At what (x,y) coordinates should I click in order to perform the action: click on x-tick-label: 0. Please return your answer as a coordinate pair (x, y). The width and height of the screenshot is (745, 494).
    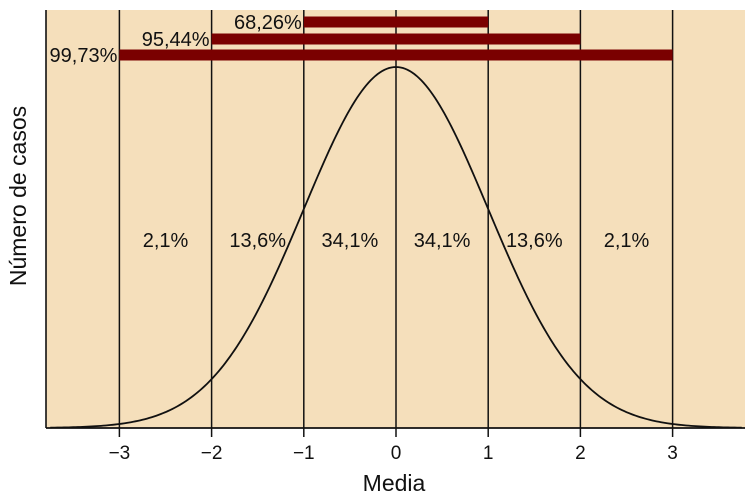
    Looking at the image, I should click on (396, 453).